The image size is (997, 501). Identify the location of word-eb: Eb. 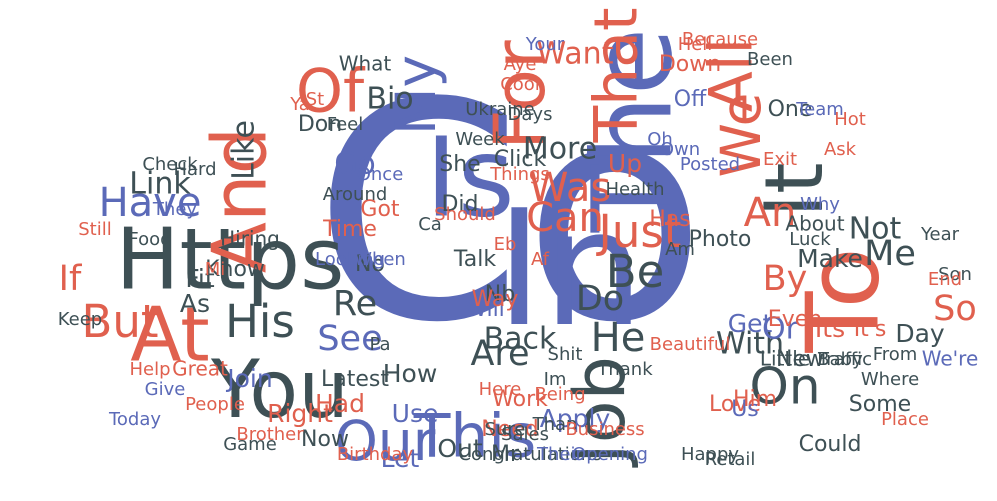
(505, 244).